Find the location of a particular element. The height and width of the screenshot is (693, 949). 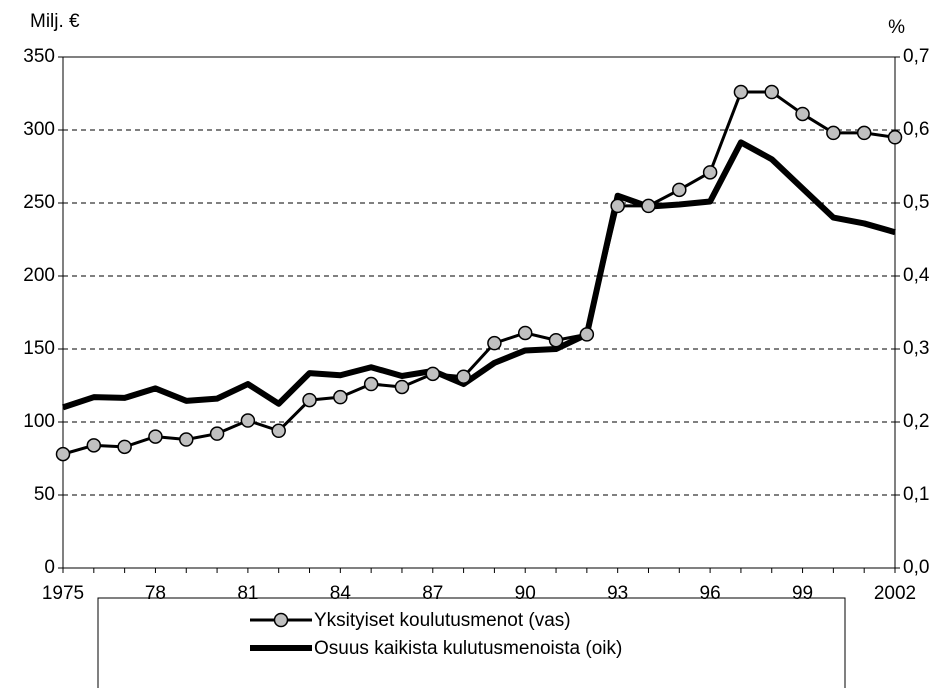

x-tick-label: 99 is located at coordinates (802, 593).